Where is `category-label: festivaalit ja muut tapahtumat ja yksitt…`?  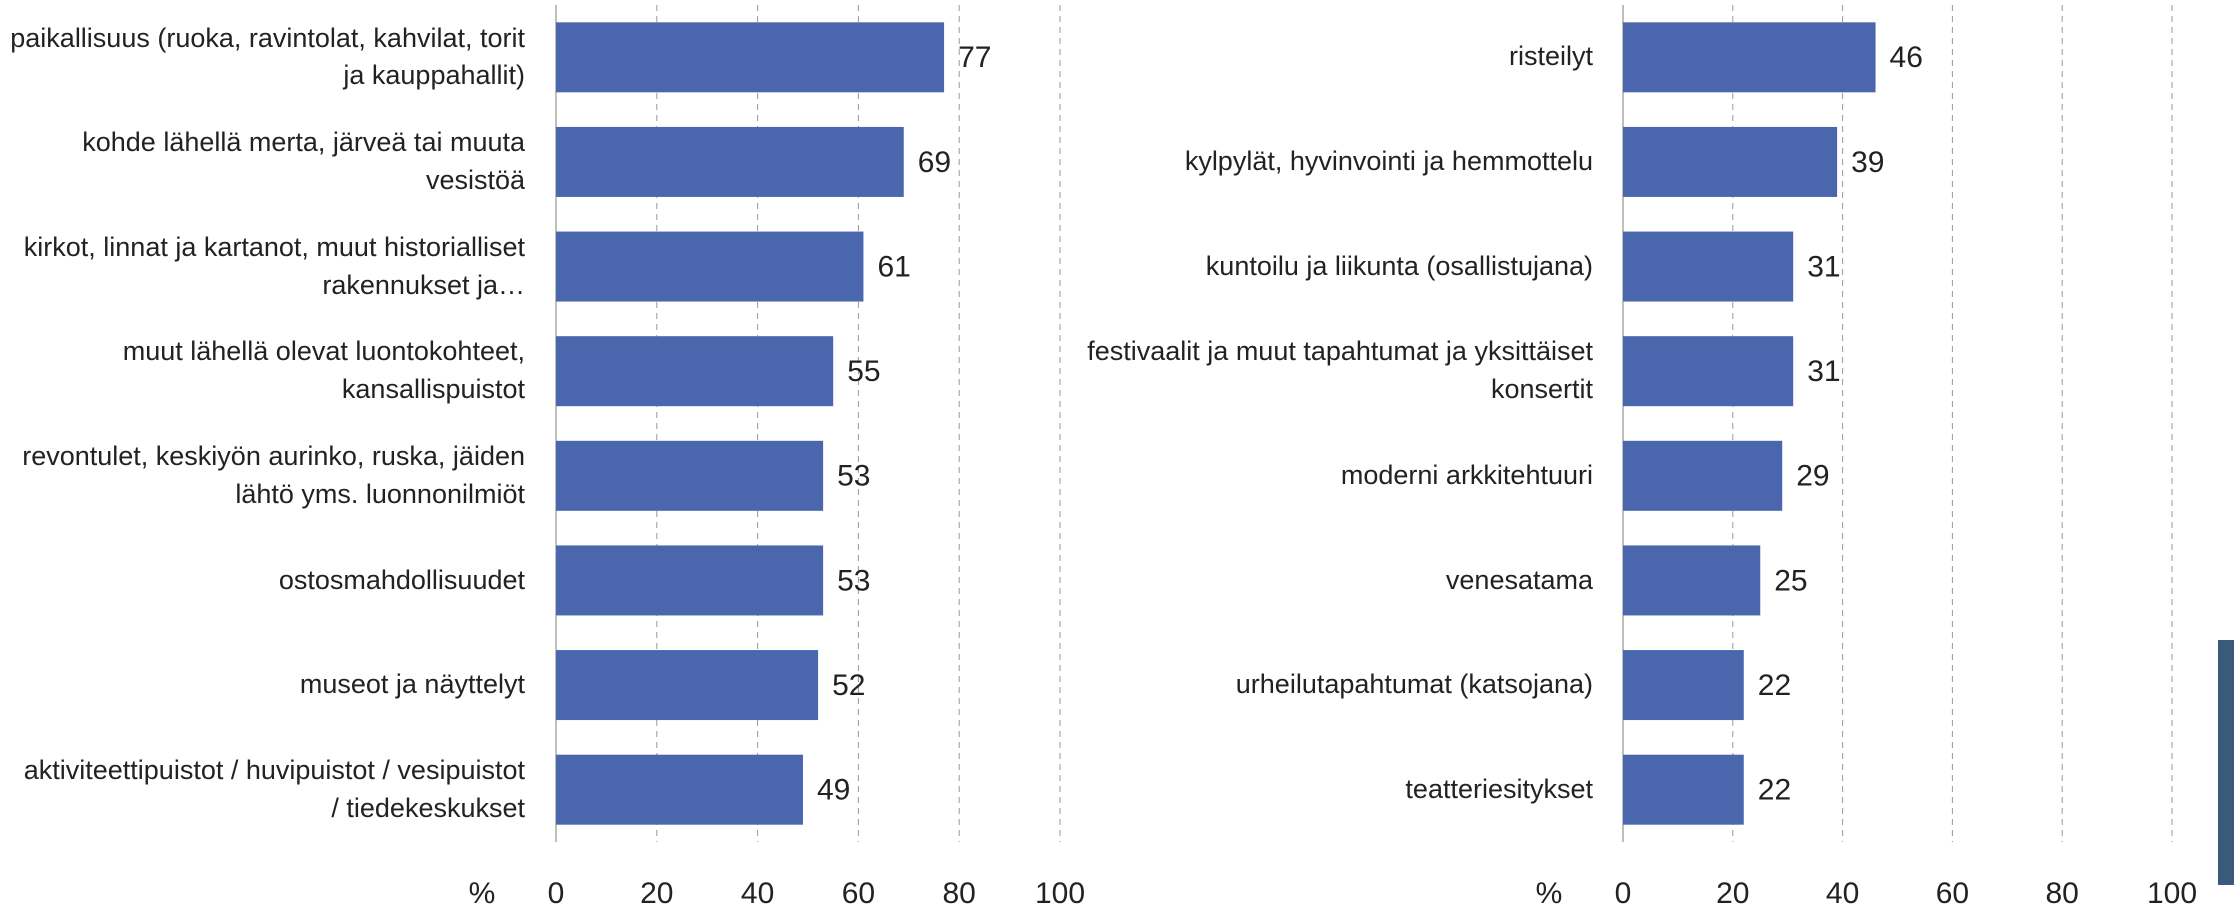
category-label: festivaalit ja muut tapahtumat ja yksitt… is located at coordinates (1340, 370).